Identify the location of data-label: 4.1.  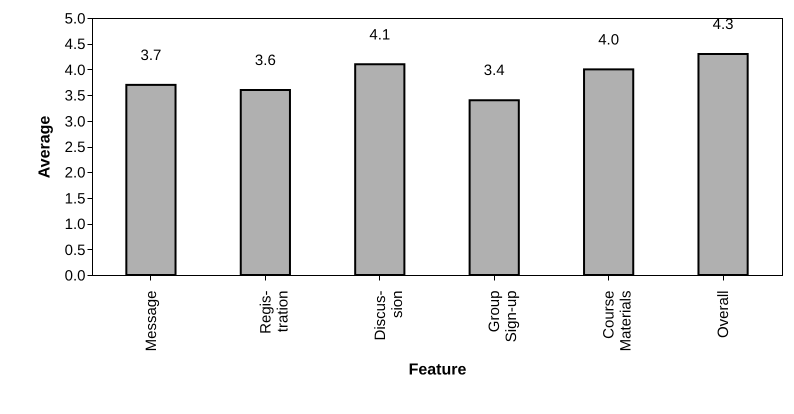
(379, 35).